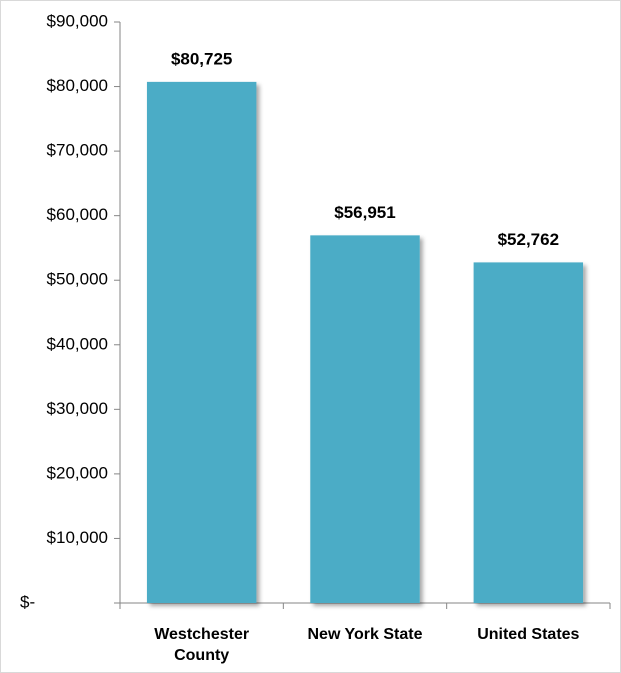 This screenshot has width=621, height=673. What do you see at coordinates (77, 537) in the screenshot?
I see `y-tick-label: $10,000` at bounding box center [77, 537].